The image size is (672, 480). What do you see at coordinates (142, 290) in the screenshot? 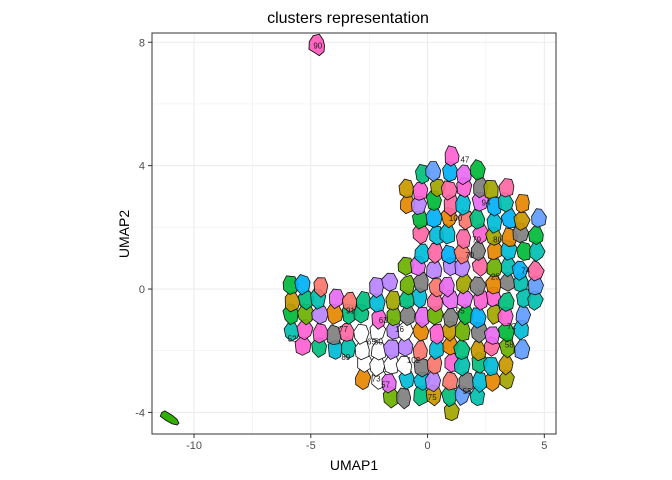
I see `y-tick-label: 0` at bounding box center [142, 290].